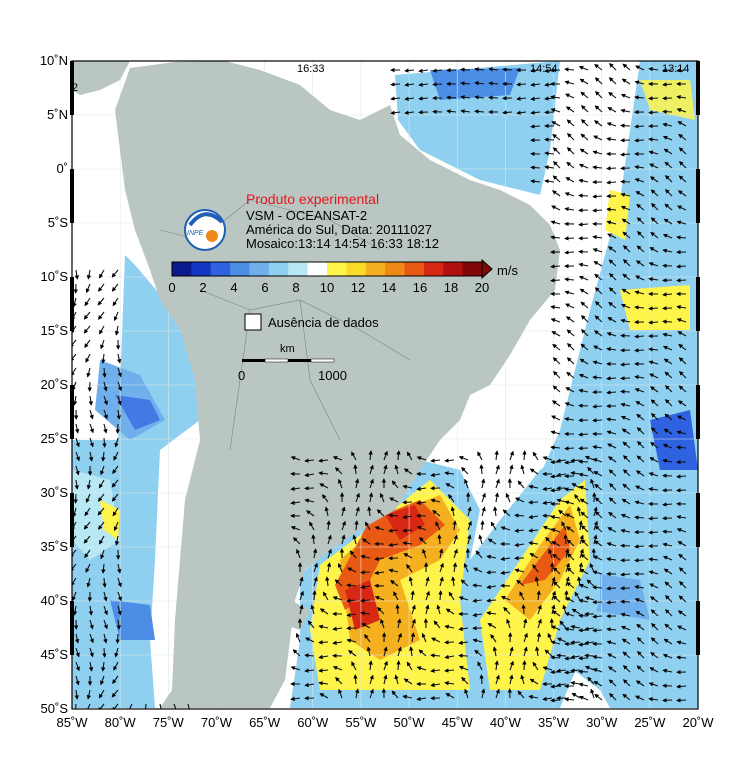 The height and width of the screenshot is (781, 741). Describe the element at coordinates (136, 481) in the screenshot. I see `swath-pacific` at that location.